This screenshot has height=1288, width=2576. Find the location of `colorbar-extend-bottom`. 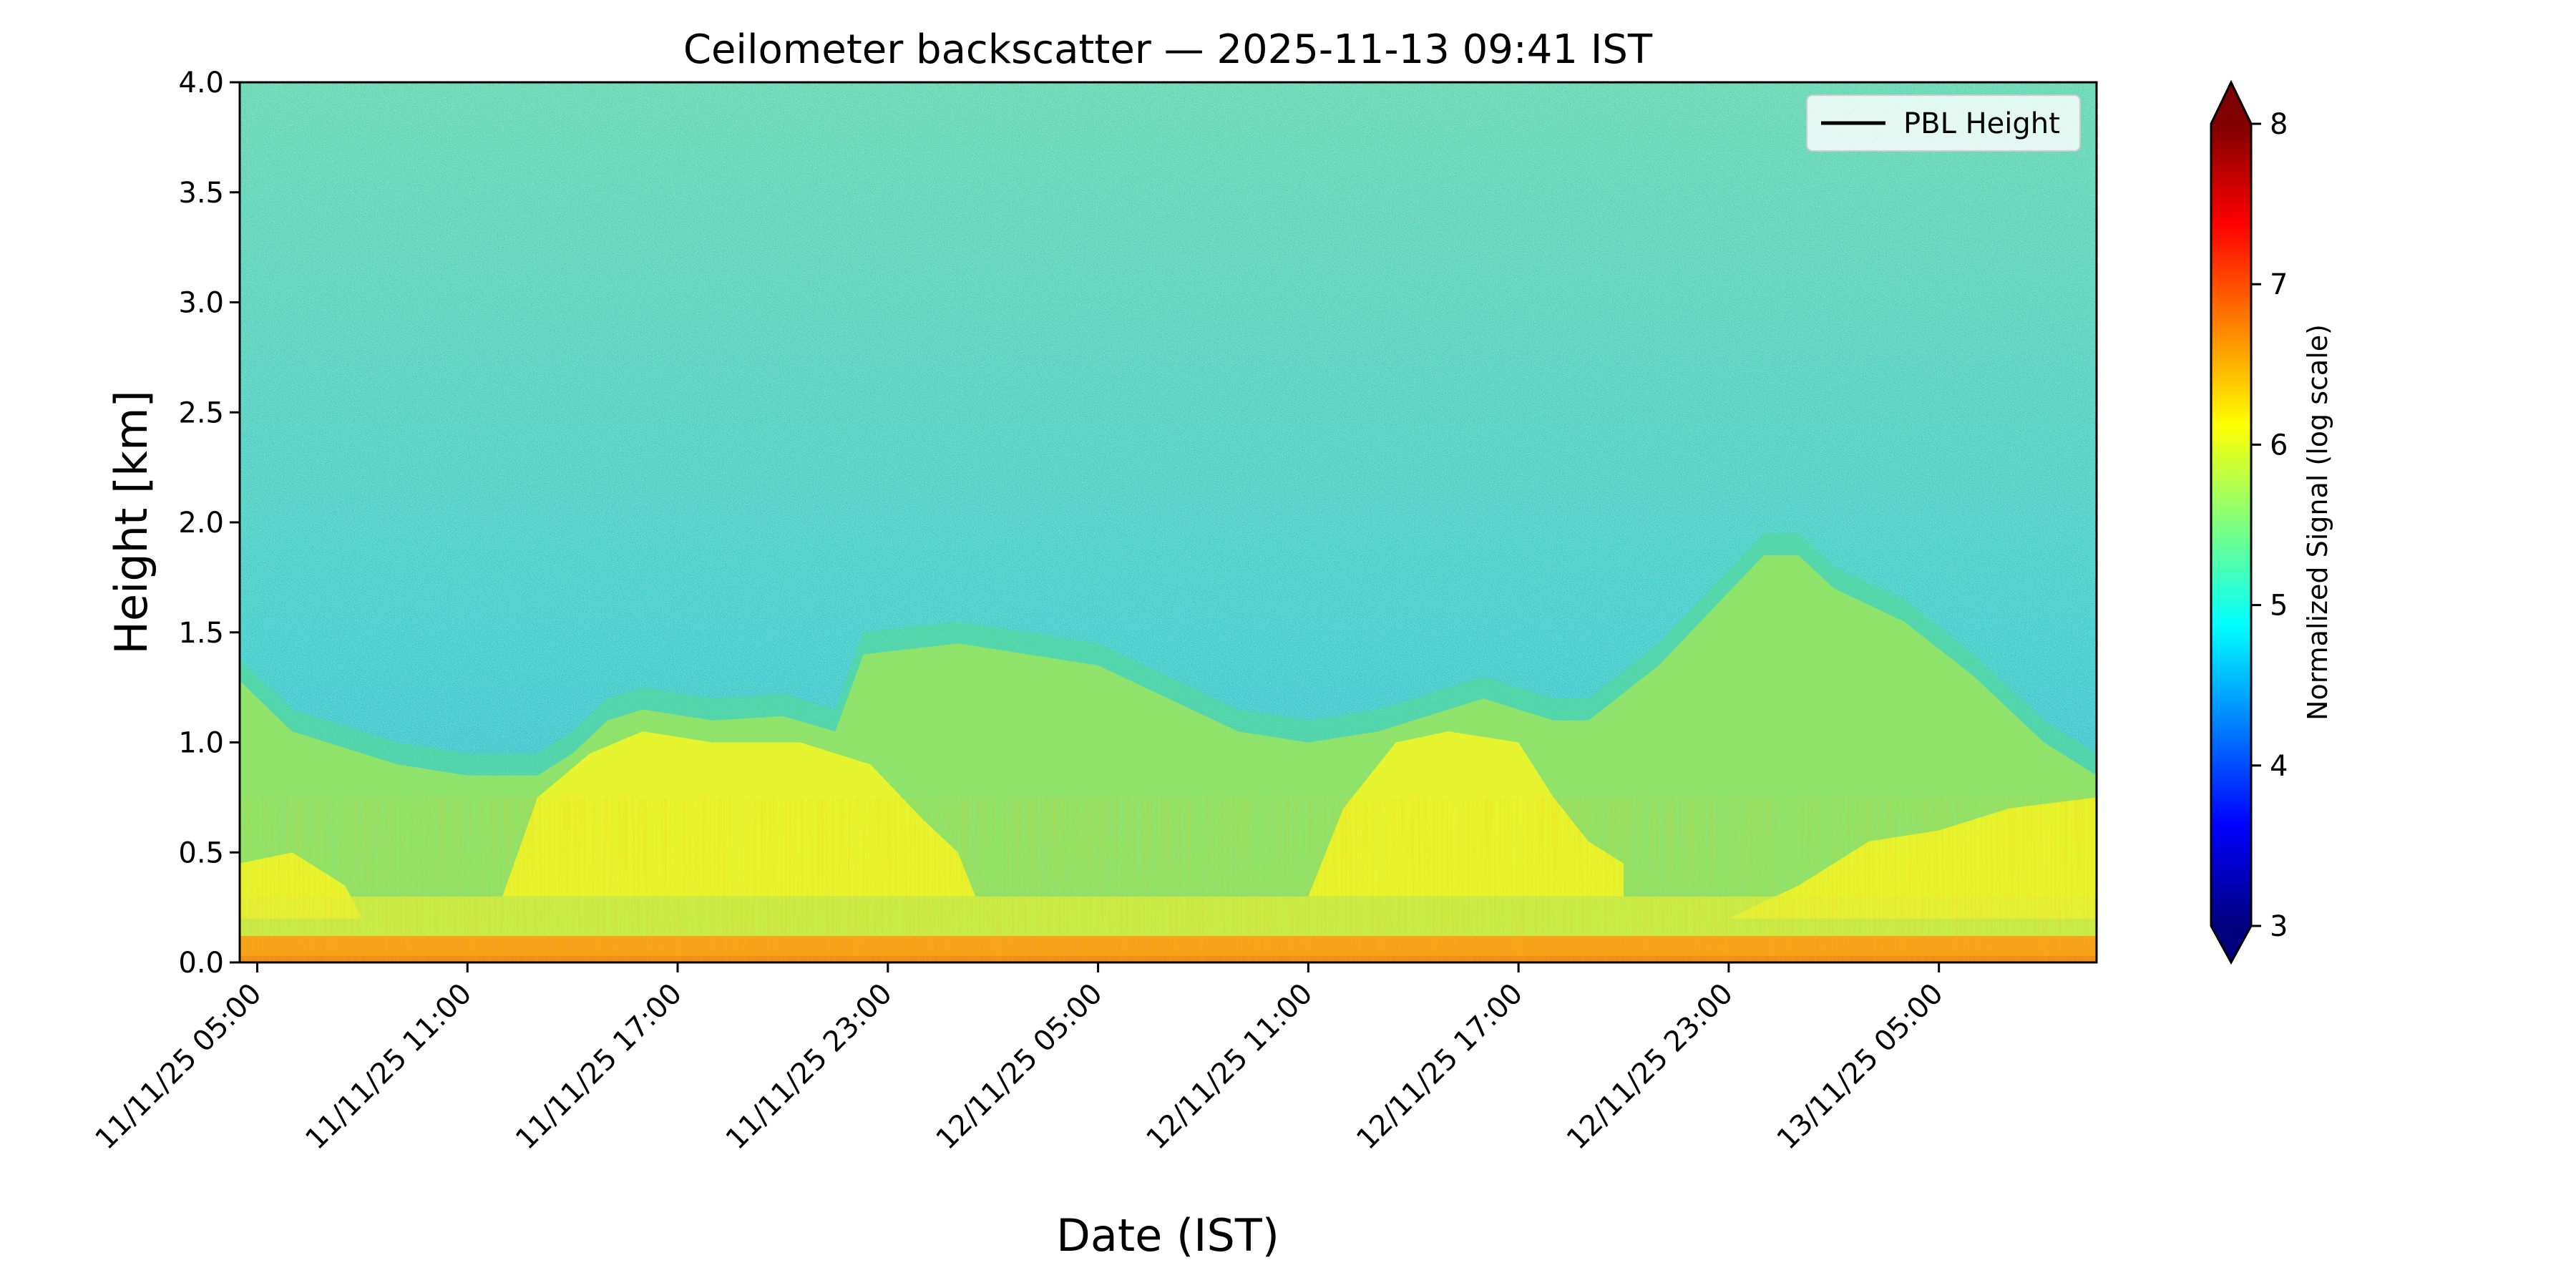

colorbar-extend-bottom is located at coordinates (2231, 944).